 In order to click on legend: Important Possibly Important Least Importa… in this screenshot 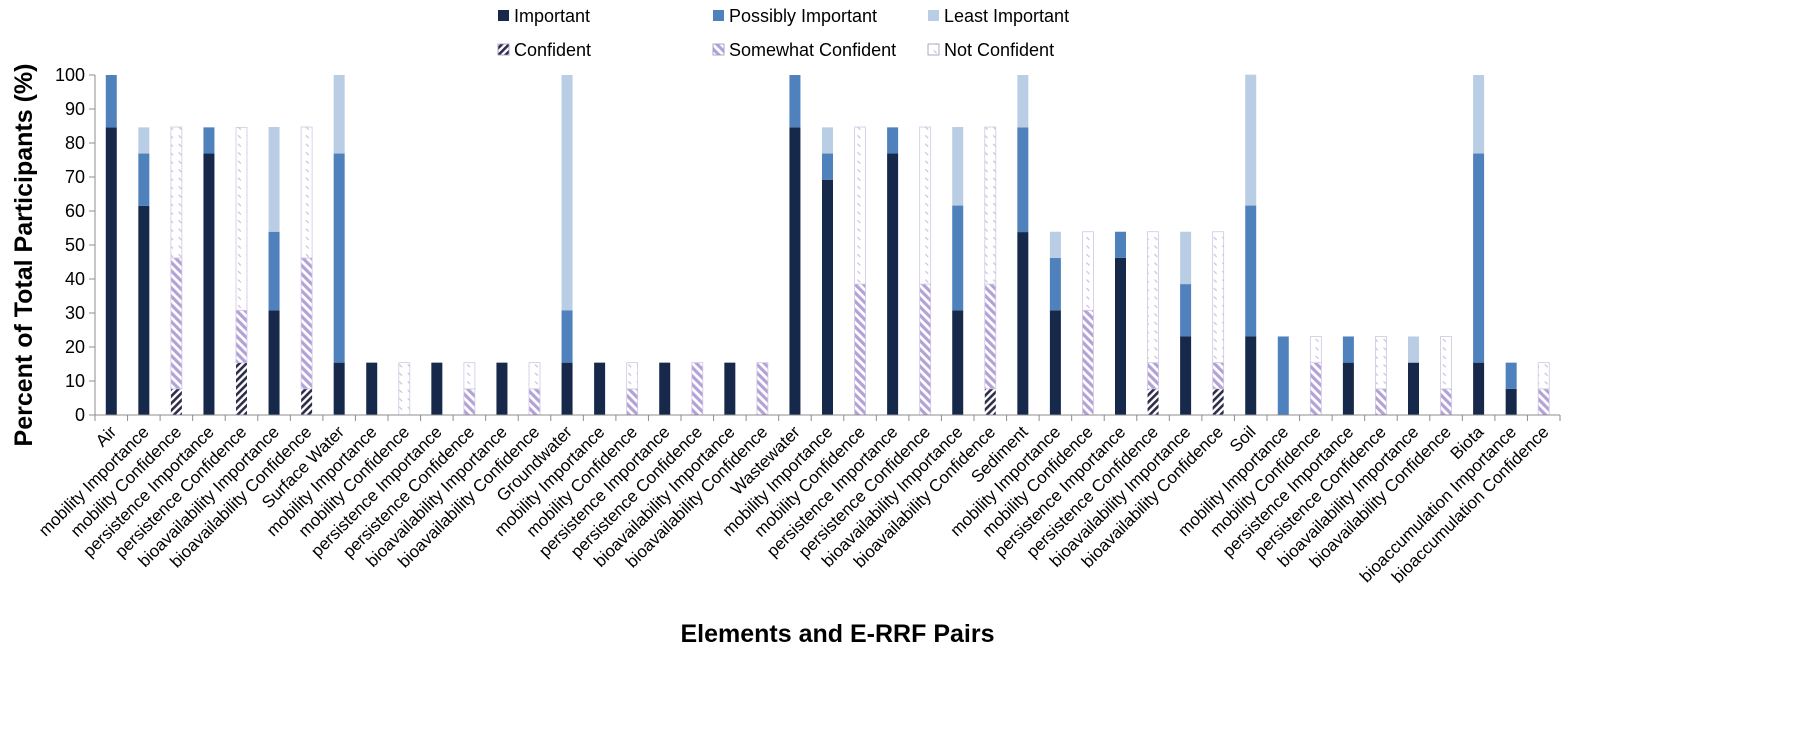, I will do `click(783, 33)`.